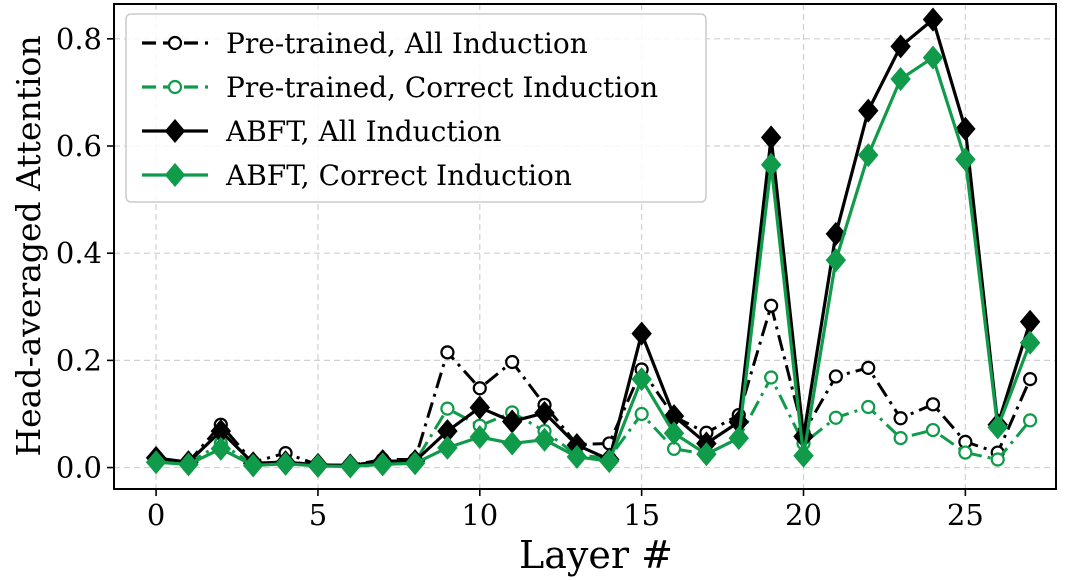 This screenshot has width=1080, height=580. I want to click on legend-label: ABFT, Correct Induction, so click(398, 175).